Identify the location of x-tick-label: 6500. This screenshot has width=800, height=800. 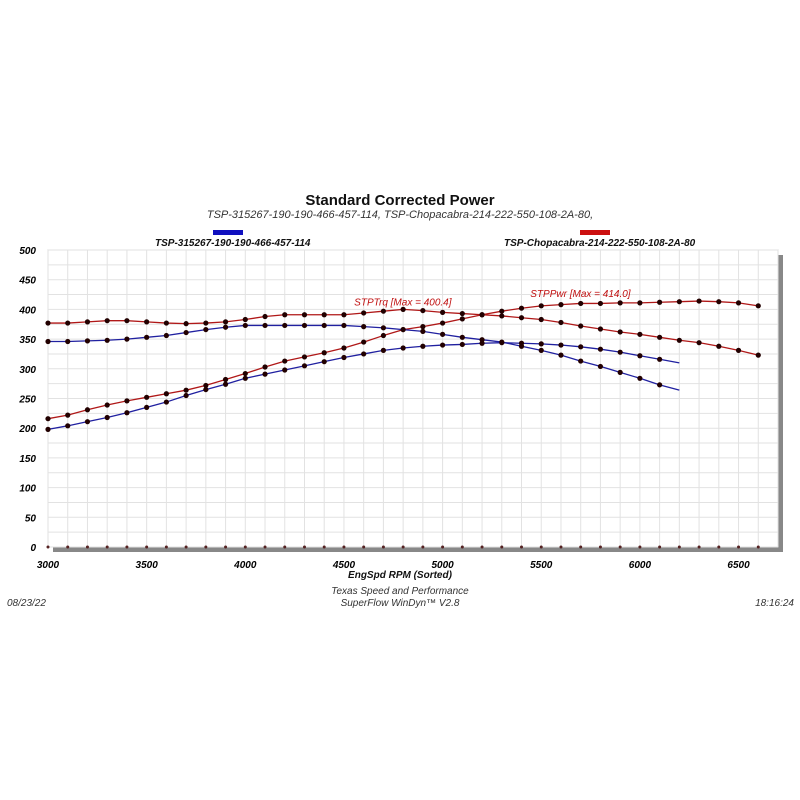
(738, 565).